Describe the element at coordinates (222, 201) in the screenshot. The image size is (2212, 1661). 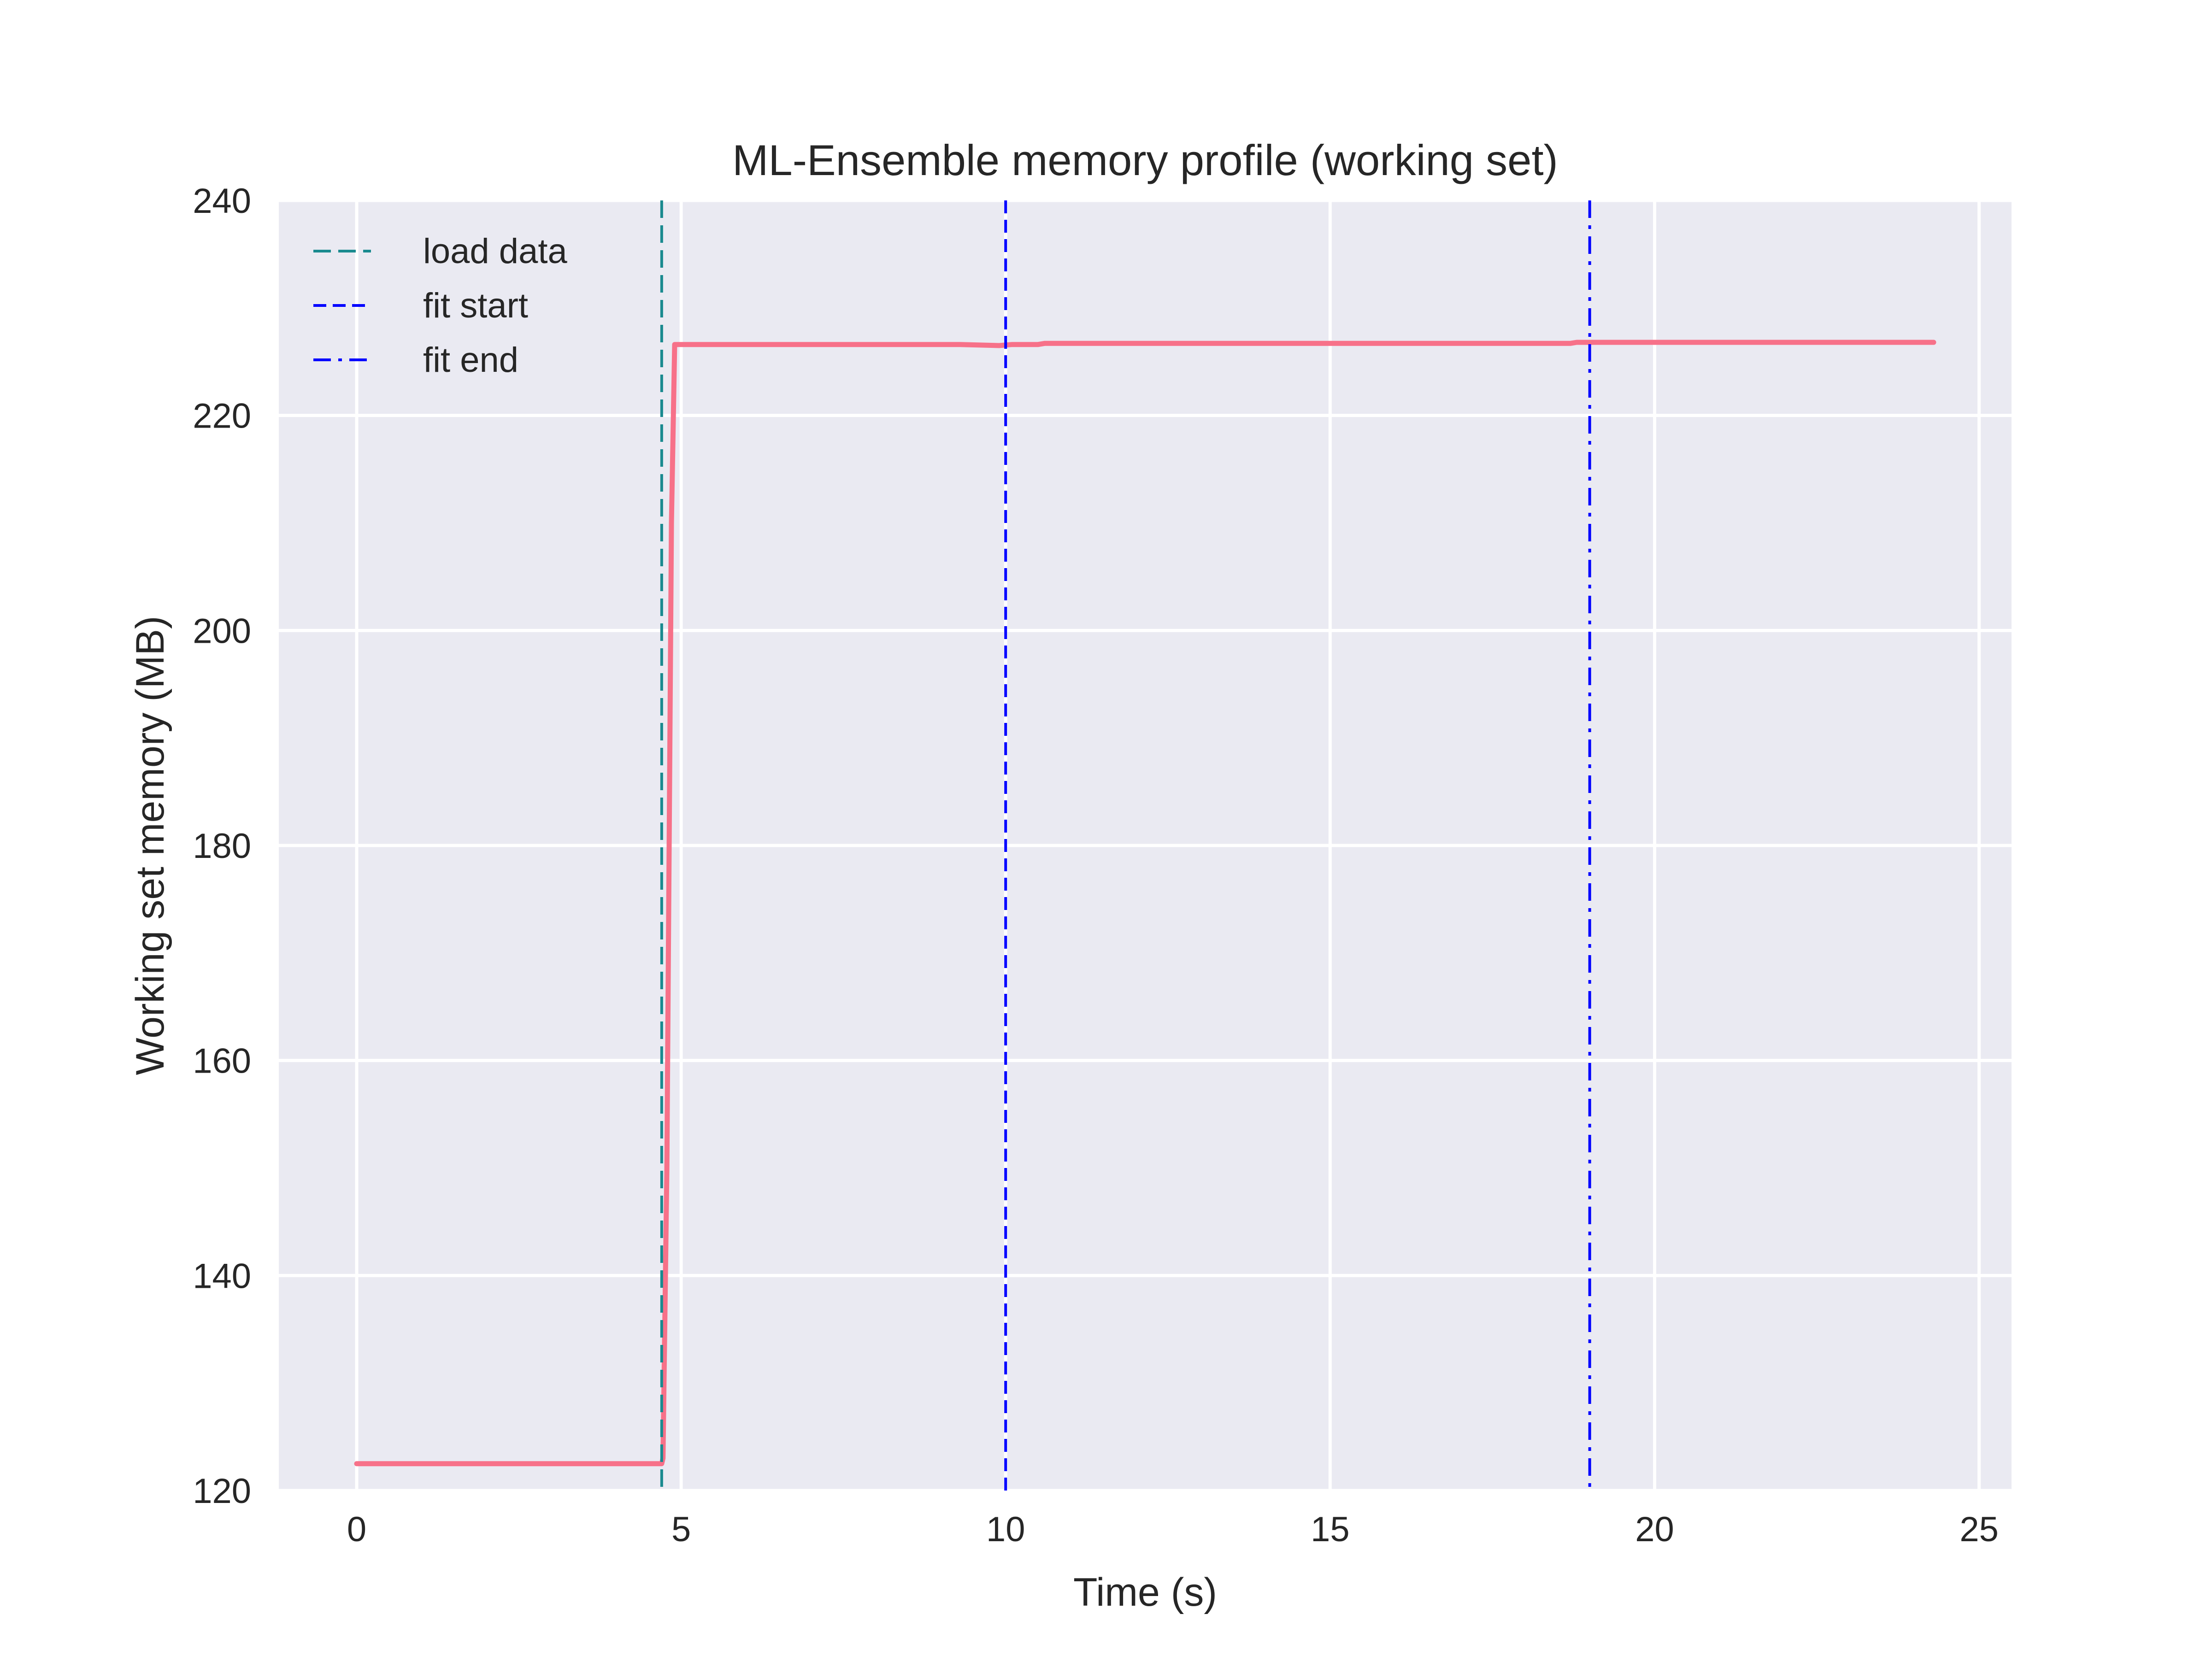
I see `y-tick-label: 240` at that location.